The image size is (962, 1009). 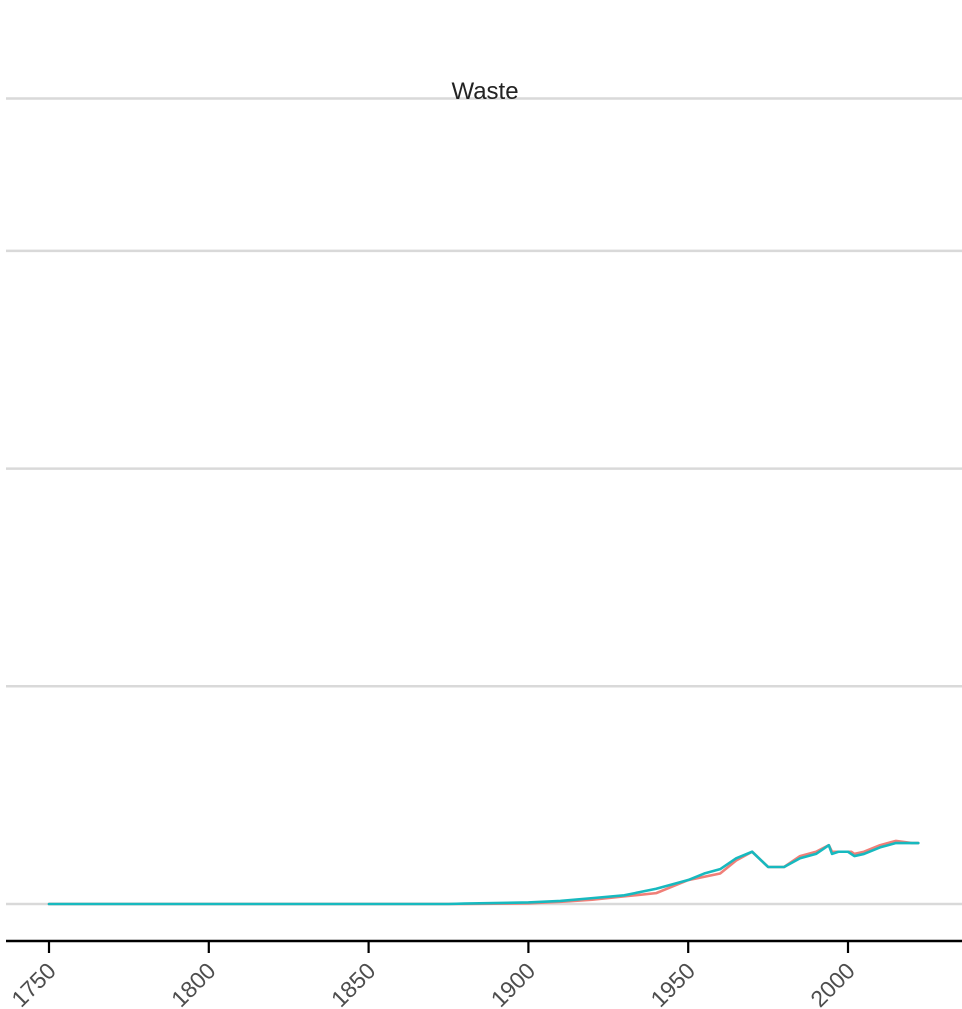 I want to click on x-axis-ticks: 1750 1800 1850 1900 1950 2000, so click(x=433, y=975).